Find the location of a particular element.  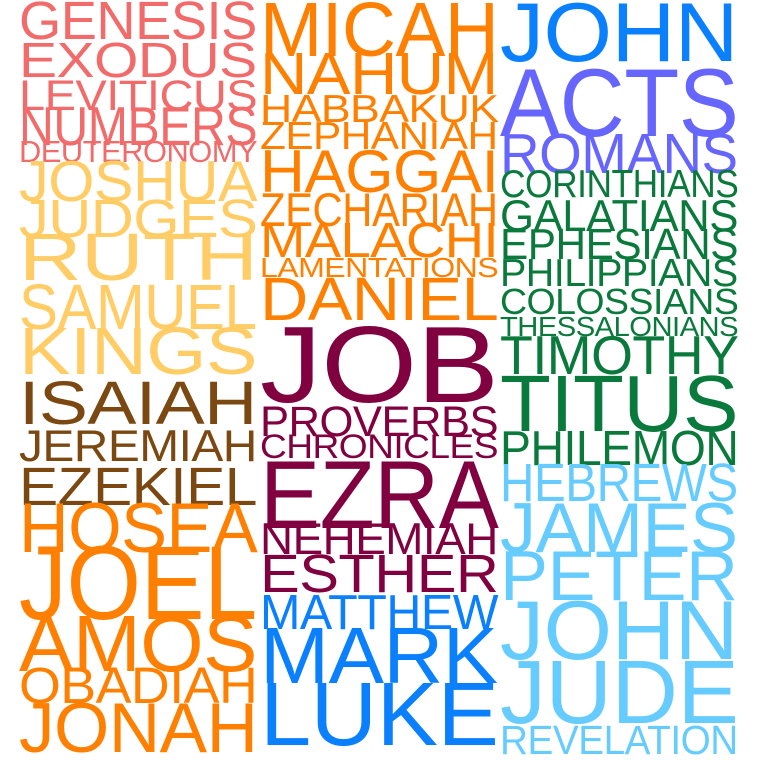

book-ezra: EZRA is located at coordinates (379, 495).